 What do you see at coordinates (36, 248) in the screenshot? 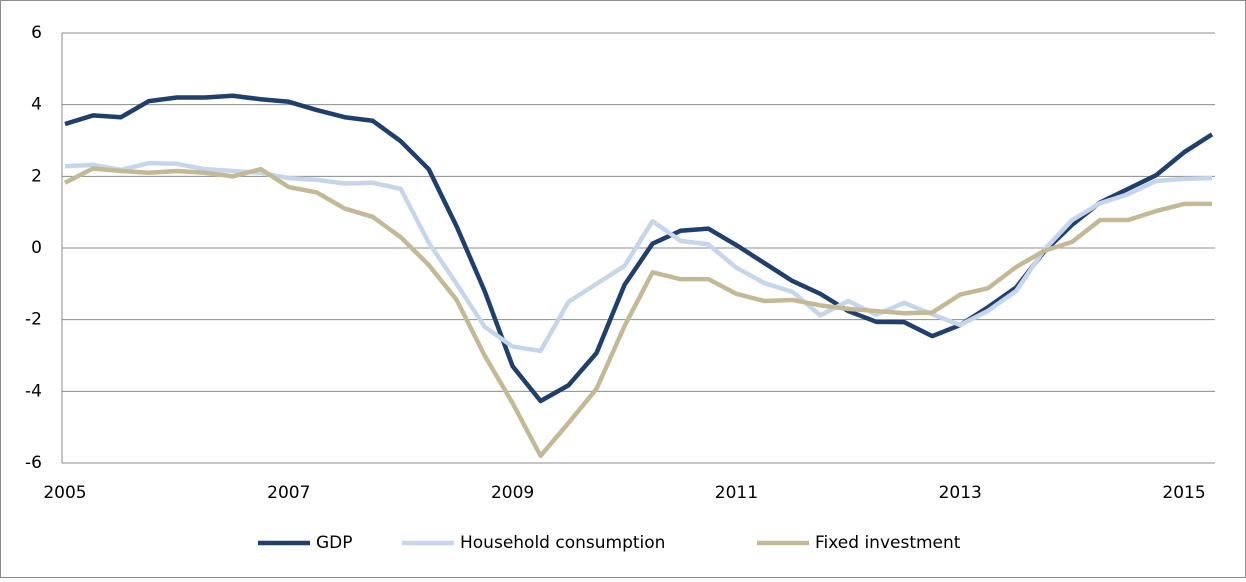
I see `y-tick-label: 0` at bounding box center [36, 248].